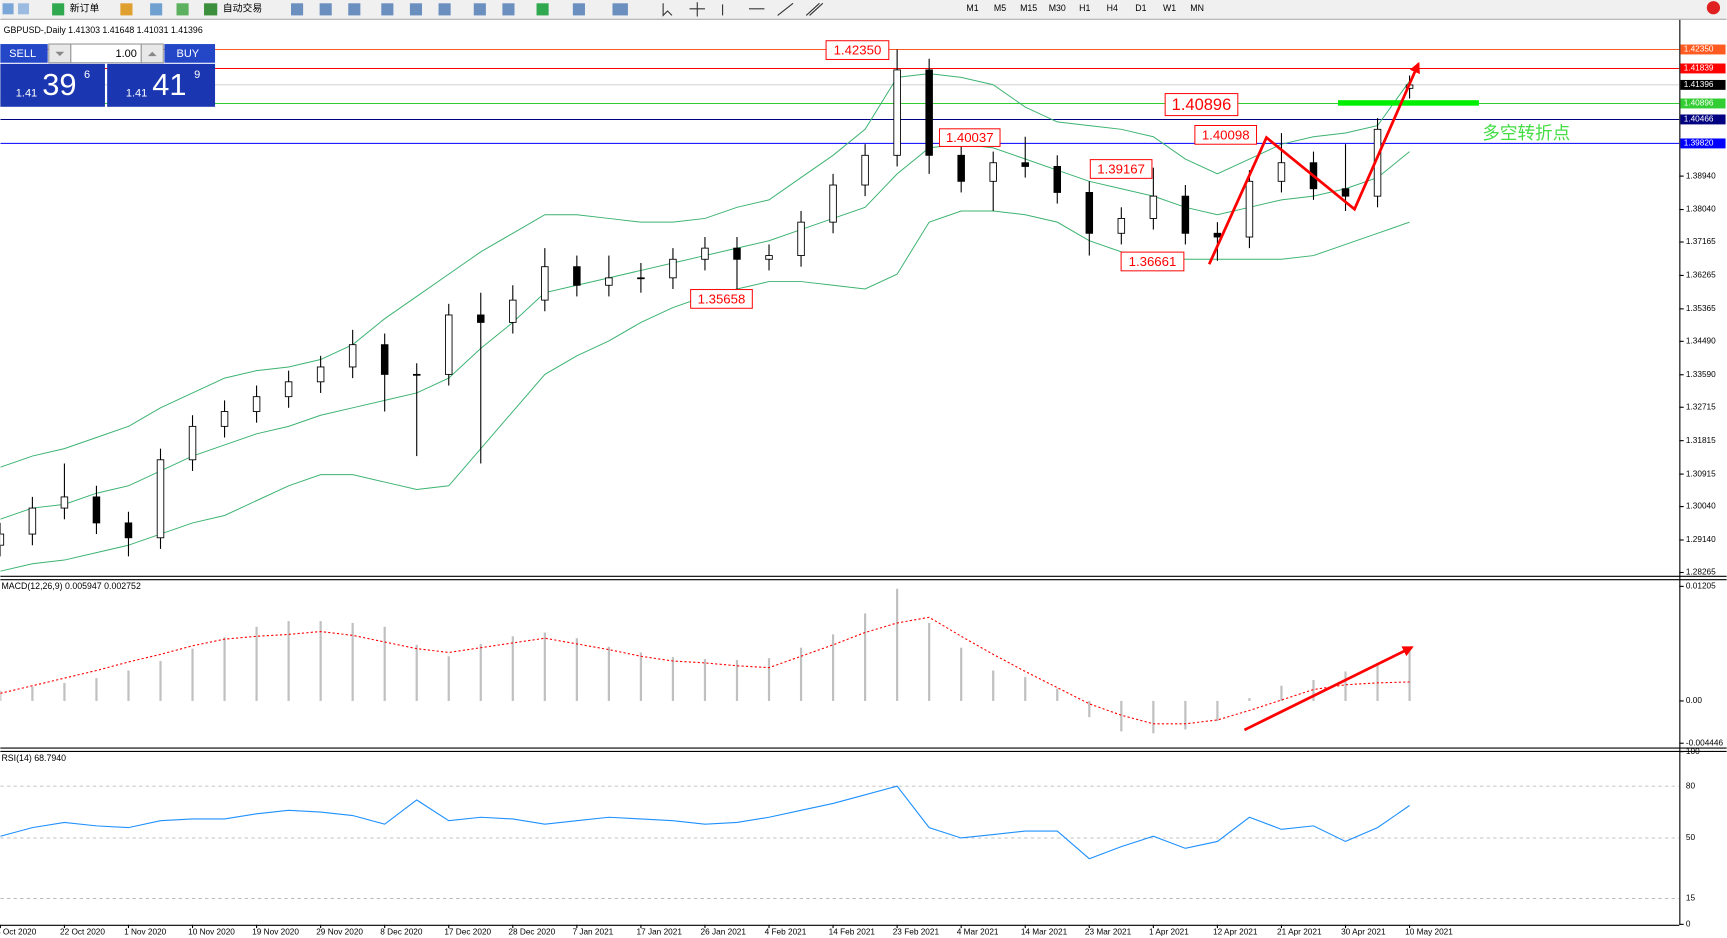 This screenshot has width=1727, height=938. What do you see at coordinates (1699, 143) in the screenshot?
I see `level-label: 1.39820` at bounding box center [1699, 143].